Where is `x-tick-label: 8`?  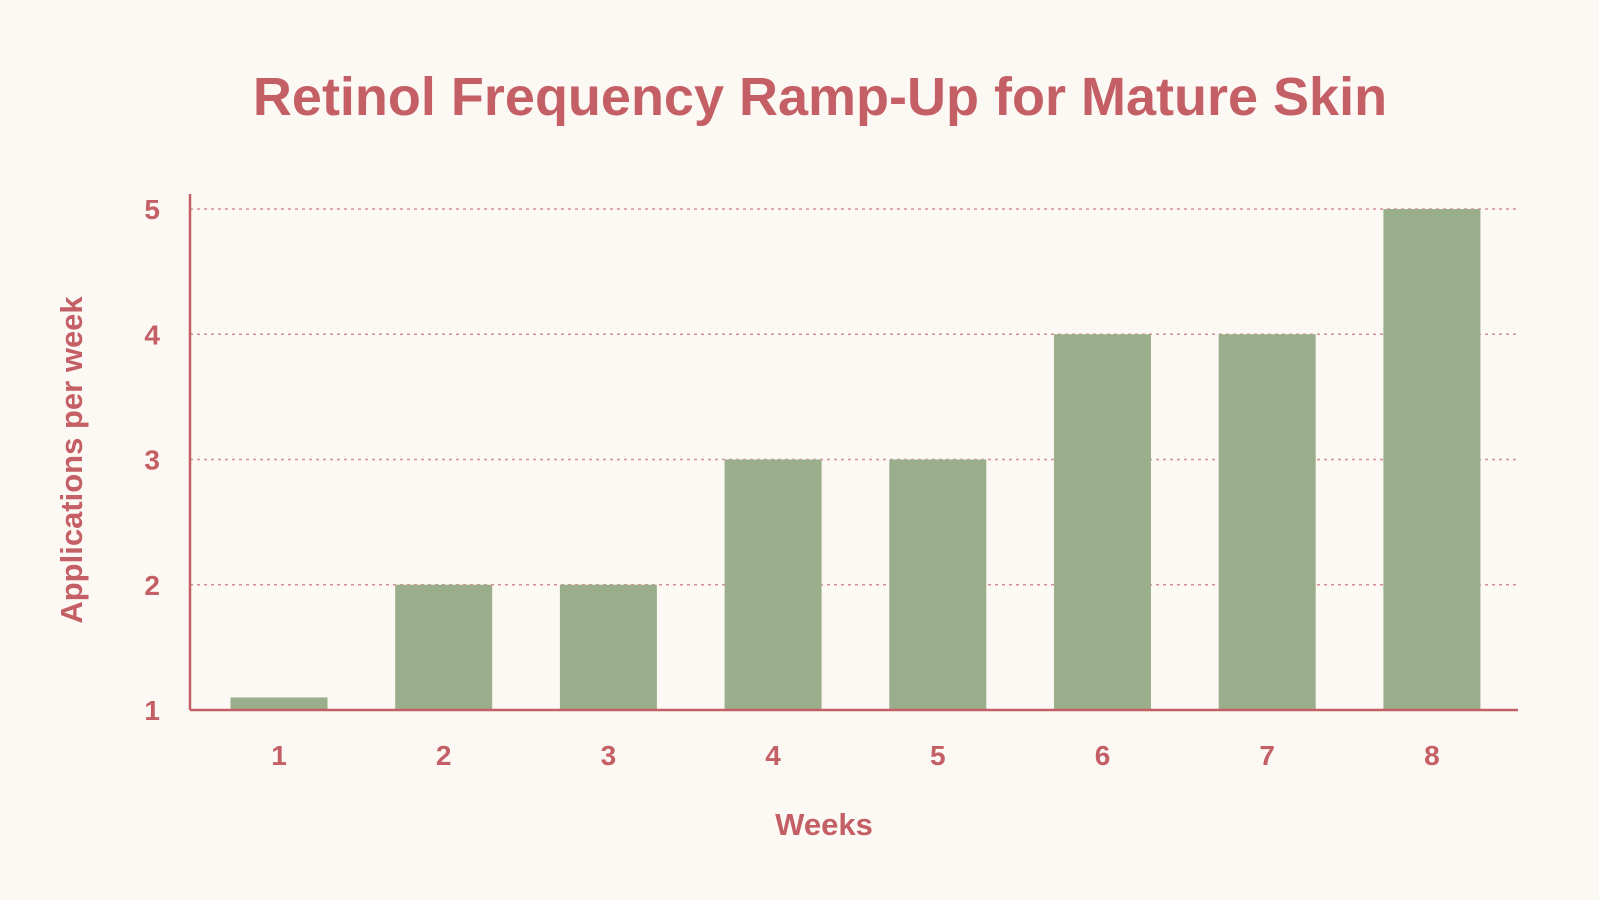
x-tick-label: 8 is located at coordinates (1432, 755).